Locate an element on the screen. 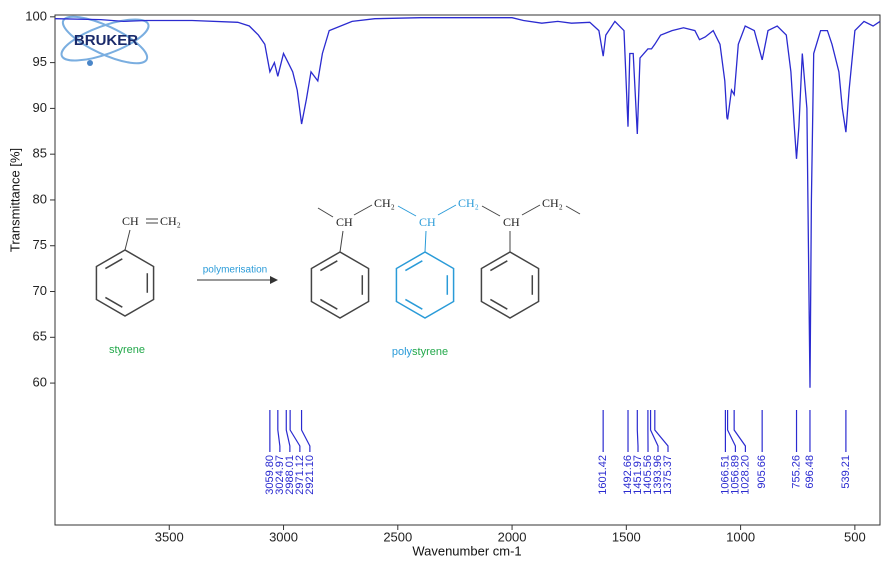 The image size is (886, 561). logo: BRUKER is located at coordinates (105, 40).